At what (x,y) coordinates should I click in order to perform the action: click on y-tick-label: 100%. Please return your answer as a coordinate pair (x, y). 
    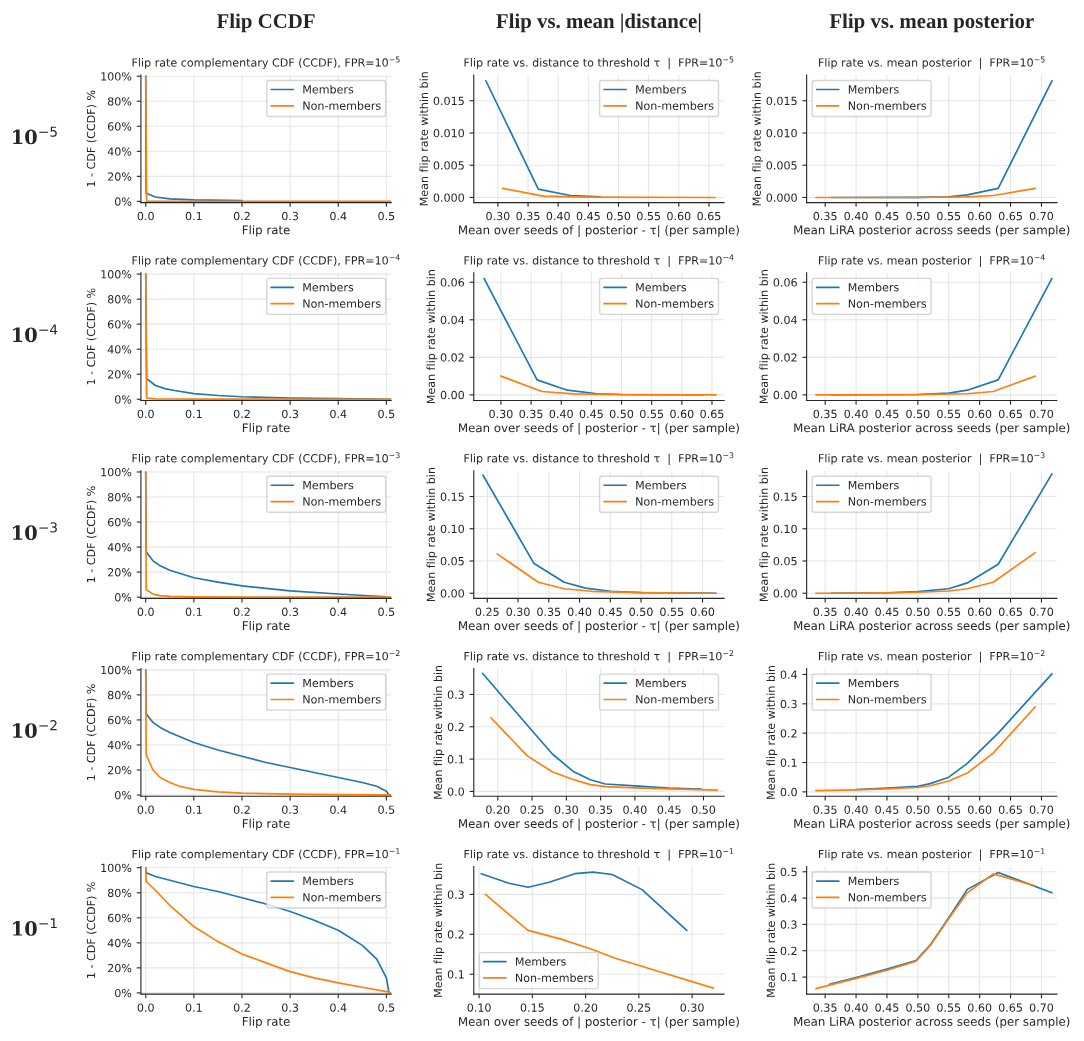
    Looking at the image, I should click on (116, 868).